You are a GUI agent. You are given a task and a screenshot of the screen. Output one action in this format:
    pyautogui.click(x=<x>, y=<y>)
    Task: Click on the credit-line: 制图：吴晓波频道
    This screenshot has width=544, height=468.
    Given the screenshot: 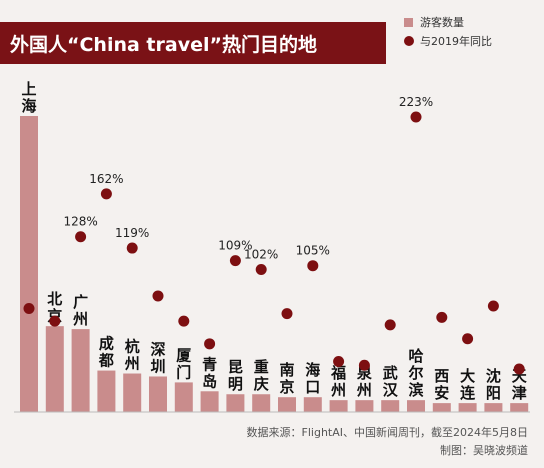 What is the action you would take?
    pyautogui.click(x=484, y=450)
    